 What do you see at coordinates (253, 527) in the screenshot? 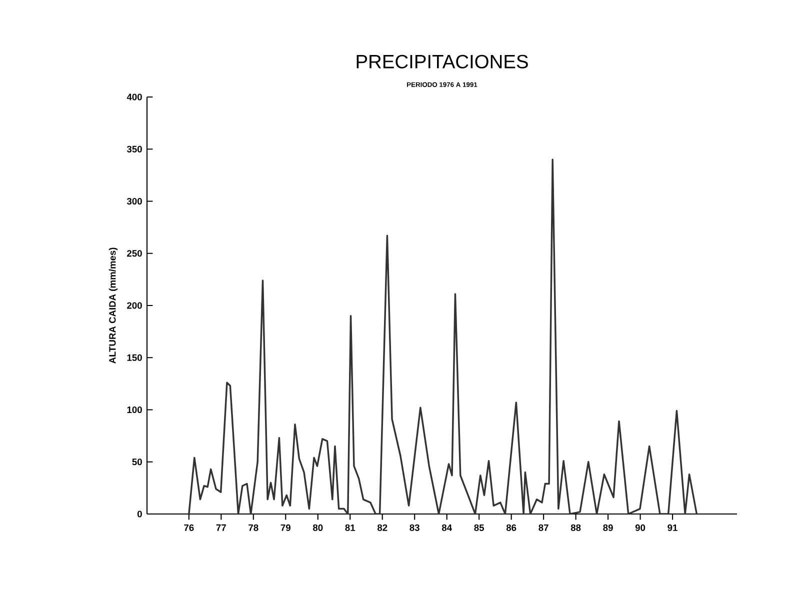
I see `x-tick-label: 78` at bounding box center [253, 527].